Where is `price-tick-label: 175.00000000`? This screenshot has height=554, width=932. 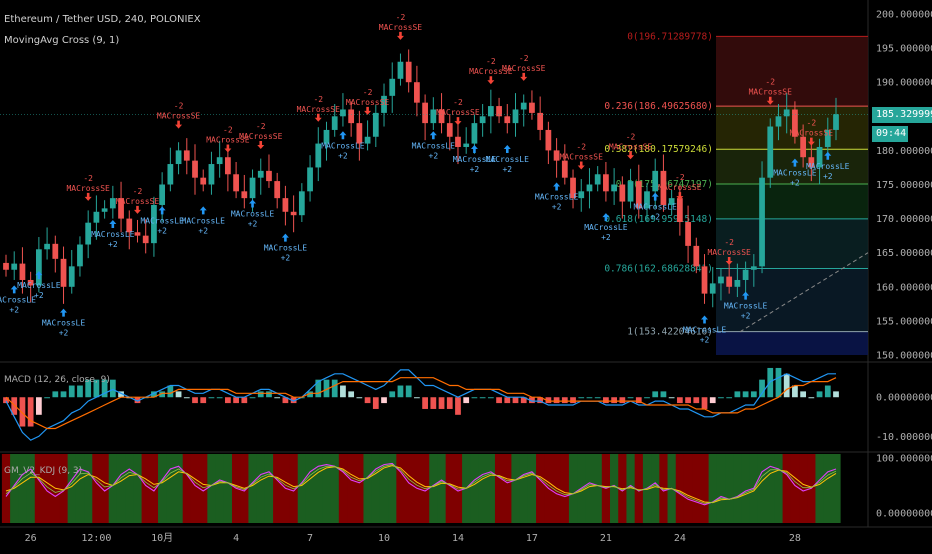 price-tick-label: 175.00000000 is located at coordinates (904, 185).